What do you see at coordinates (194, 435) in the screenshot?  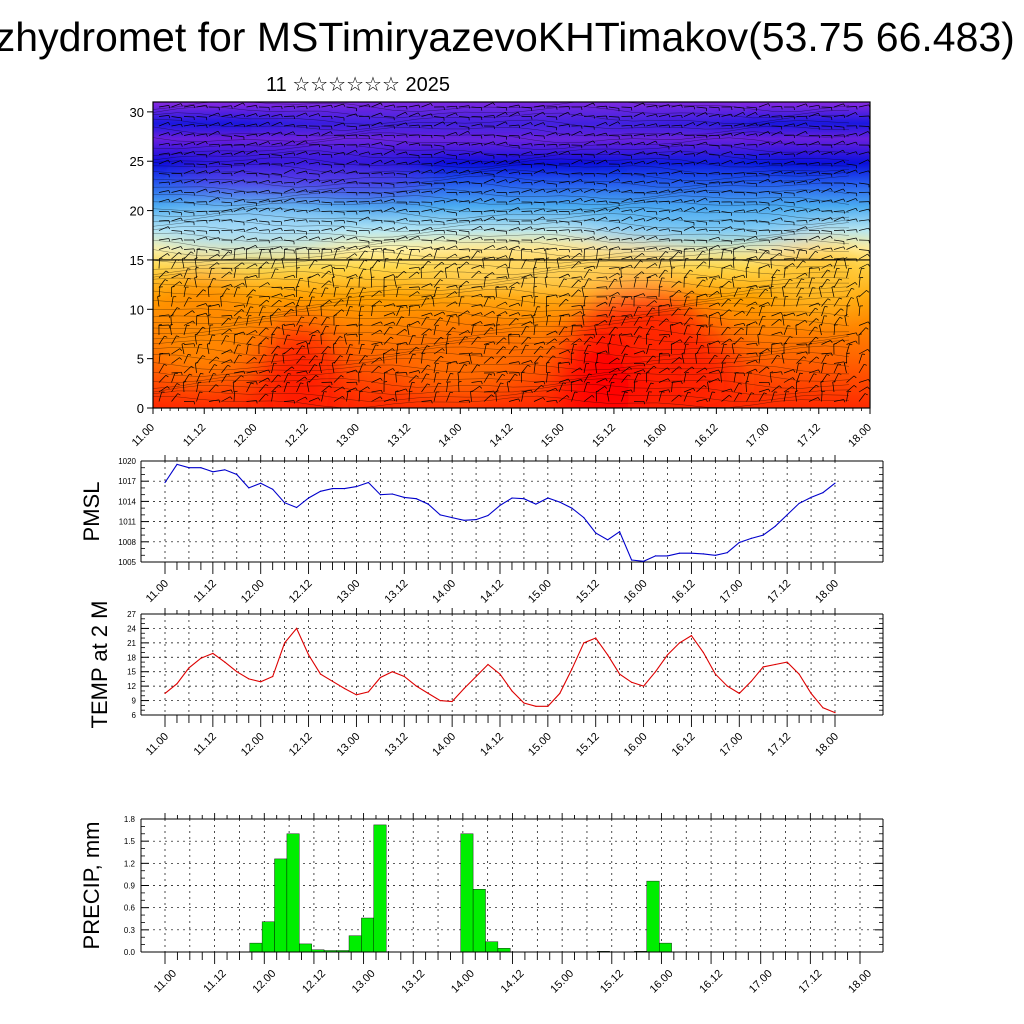 I see `x-tick-label: 11.12` at bounding box center [194, 435].